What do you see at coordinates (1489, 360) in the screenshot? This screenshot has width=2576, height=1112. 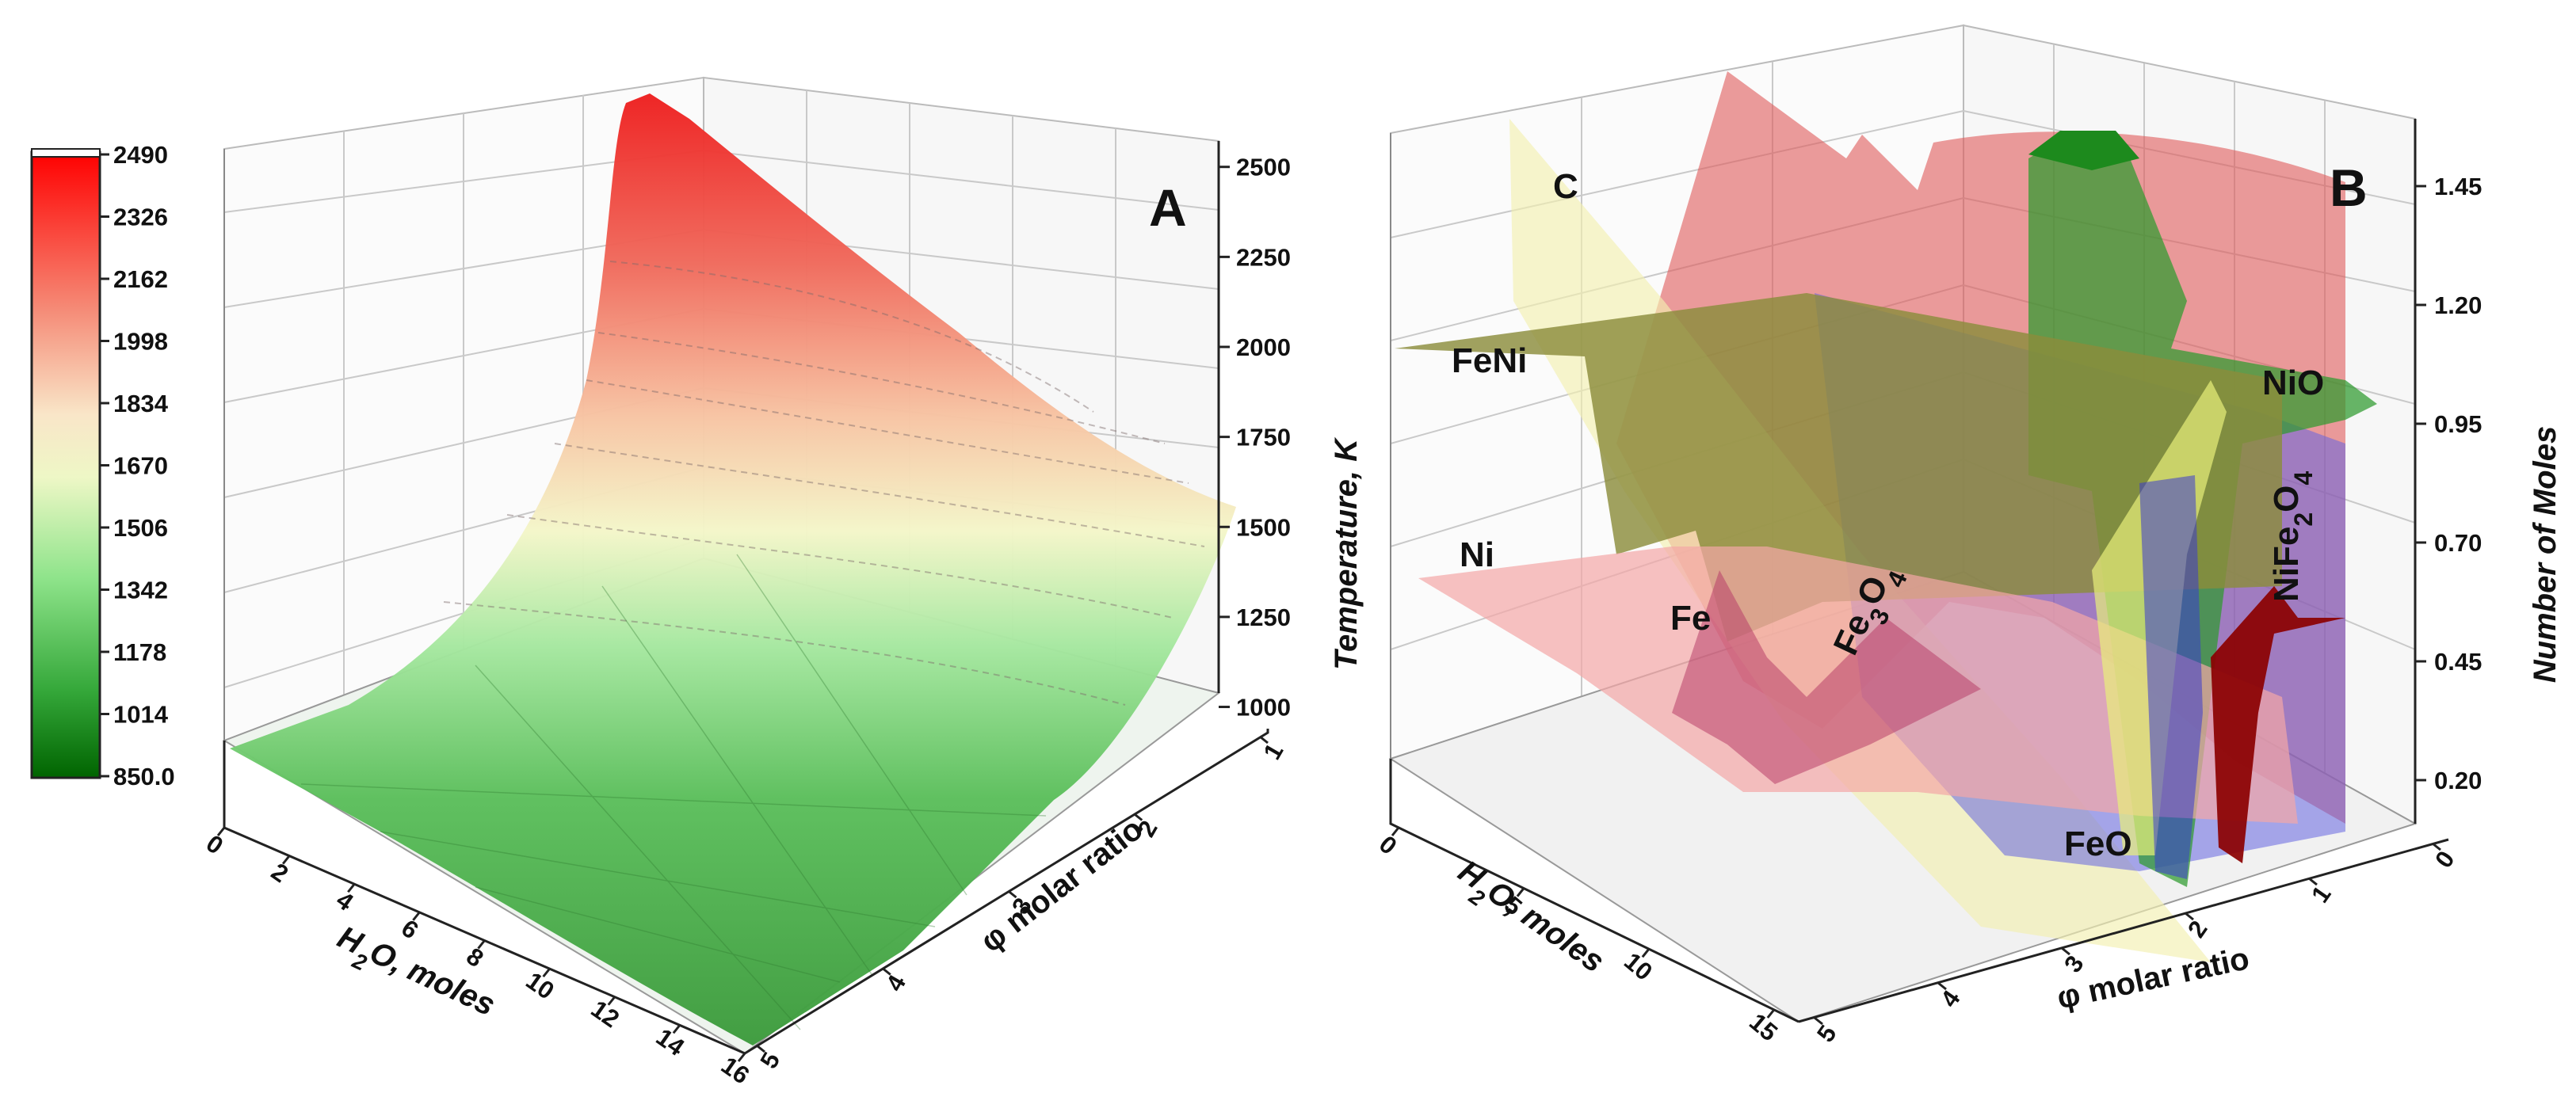 I see `label-feni: FeNi` at bounding box center [1489, 360].